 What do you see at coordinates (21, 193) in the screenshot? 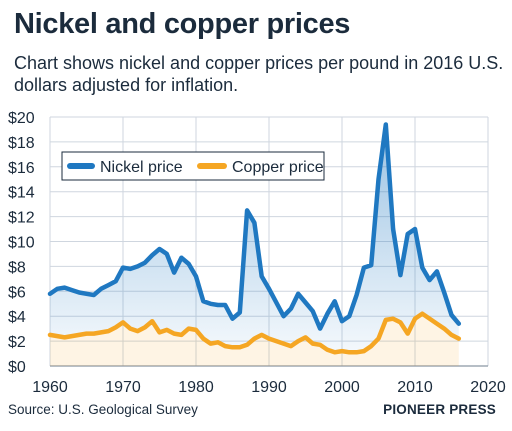
I see `y-tick-label: $14` at bounding box center [21, 193].